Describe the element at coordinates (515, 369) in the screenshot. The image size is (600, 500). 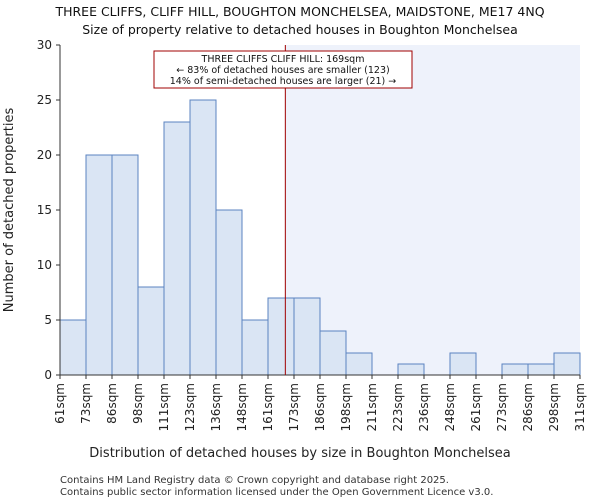
I see `bar-273sqm` at that location.